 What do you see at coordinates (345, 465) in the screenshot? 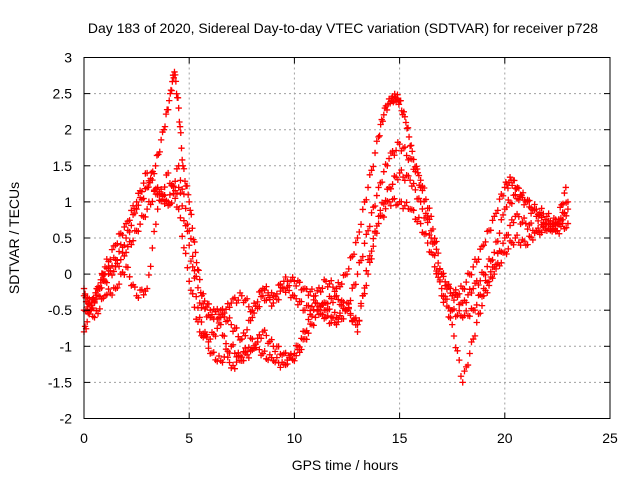
I see `x-axis-label: GPS time / hours` at bounding box center [345, 465].